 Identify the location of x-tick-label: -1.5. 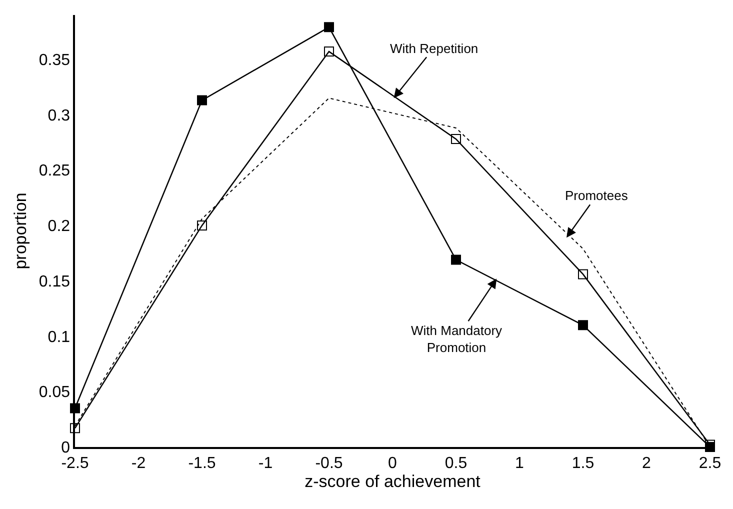
(202, 463).